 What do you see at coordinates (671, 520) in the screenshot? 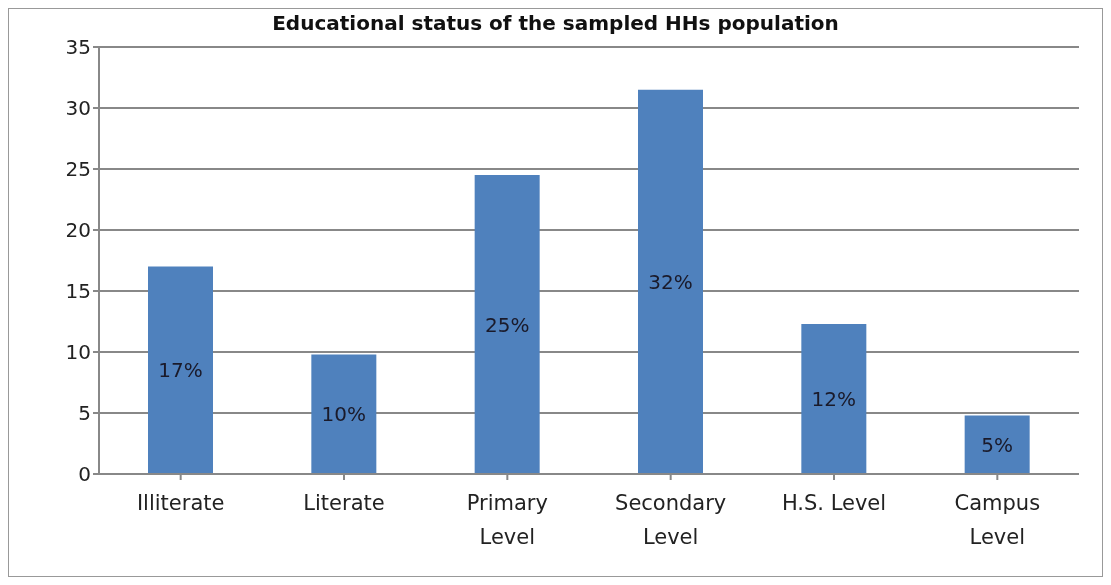
I see `x-tick-label: Secondary Level` at bounding box center [671, 520].